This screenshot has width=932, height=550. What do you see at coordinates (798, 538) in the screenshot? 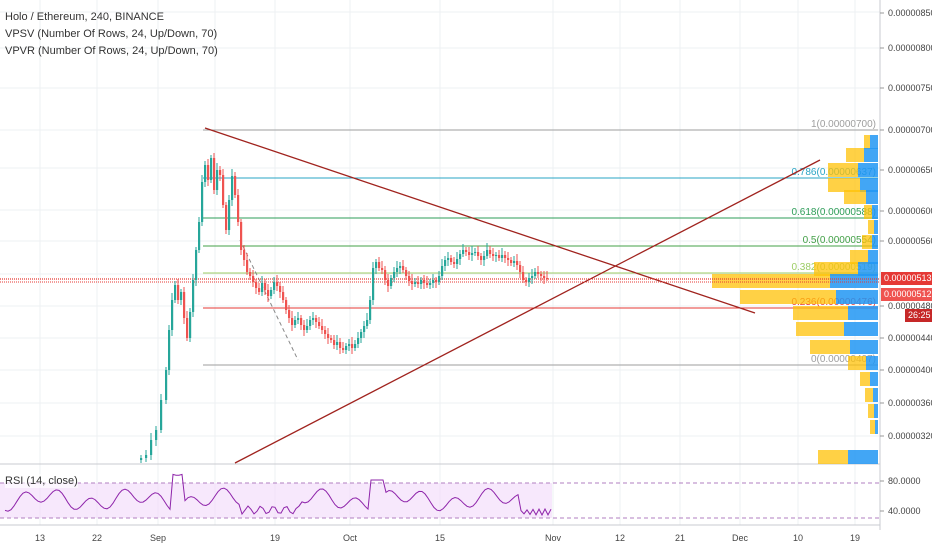
I see `time-axis-label: 10` at bounding box center [798, 538].